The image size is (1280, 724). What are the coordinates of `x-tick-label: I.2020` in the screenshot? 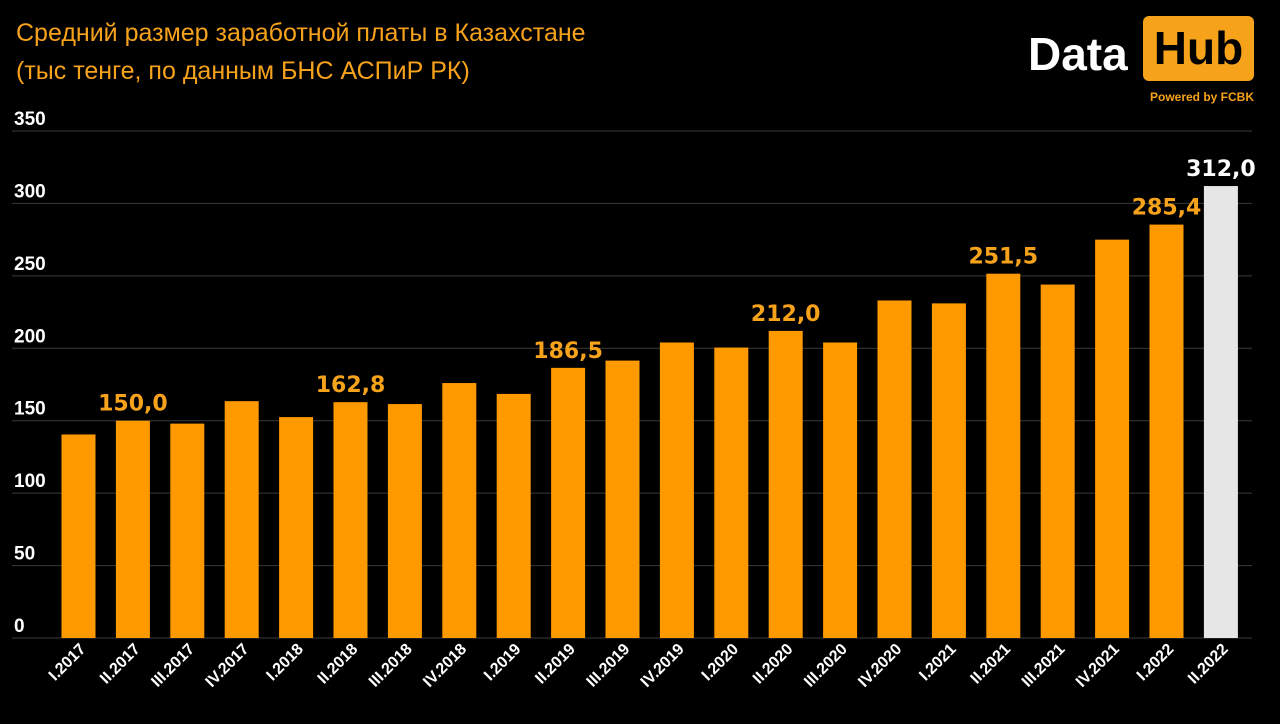 It's located at (721, 663).